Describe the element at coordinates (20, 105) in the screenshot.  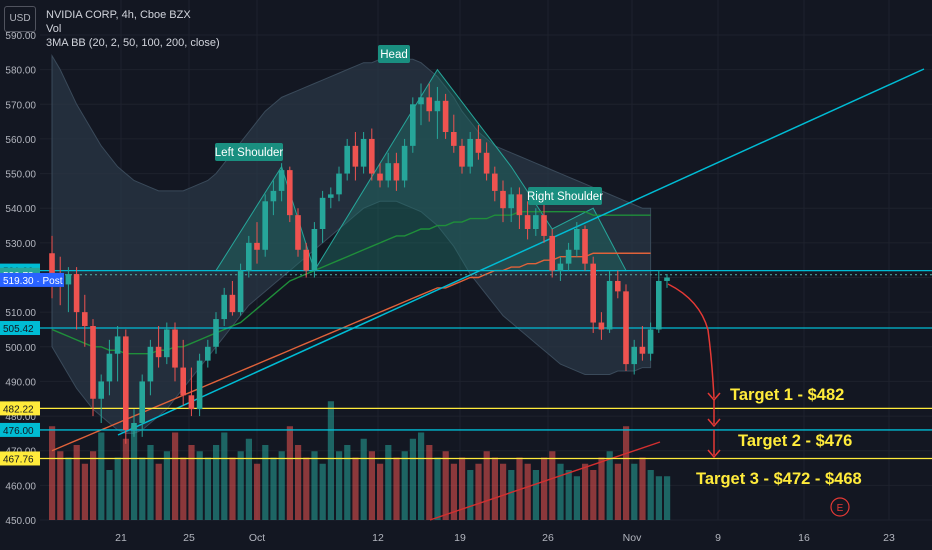
I see `price-tick-label: 570.00` at that location.